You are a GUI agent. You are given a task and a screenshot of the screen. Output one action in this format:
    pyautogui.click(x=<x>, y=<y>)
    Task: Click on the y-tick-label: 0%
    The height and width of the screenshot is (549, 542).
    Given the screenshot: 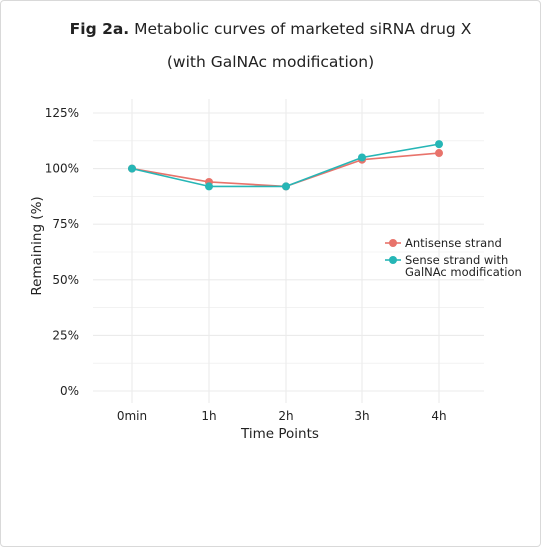 What is the action you would take?
    pyautogui.click(x=69, y=391)
    